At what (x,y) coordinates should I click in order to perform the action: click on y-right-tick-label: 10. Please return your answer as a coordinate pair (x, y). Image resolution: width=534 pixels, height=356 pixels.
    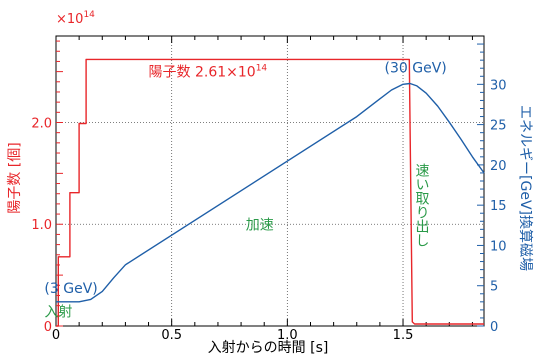
    Looking at the image, I should click on (498, 246).